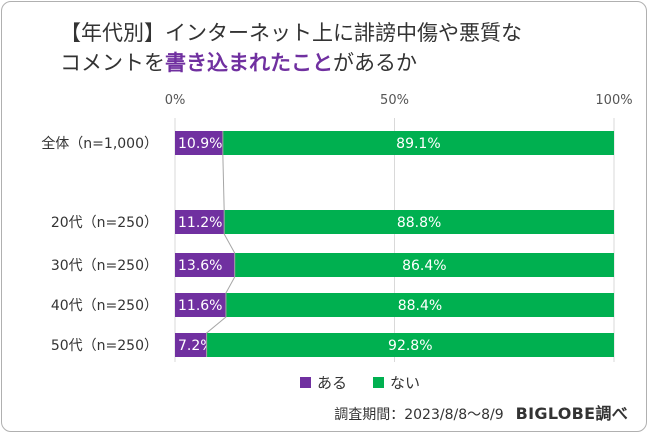 Image resolution: width=650 pixels, height=435 pixels. What do you see at coordinates (405, 383) in the screenshot?
I see `legend-label-no: ない` at bounding box center [405, 383].